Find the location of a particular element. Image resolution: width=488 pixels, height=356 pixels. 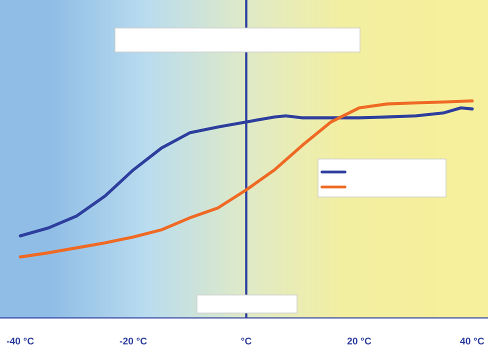

x-tick-label: -20 °C is located at coordinates (133, 341).